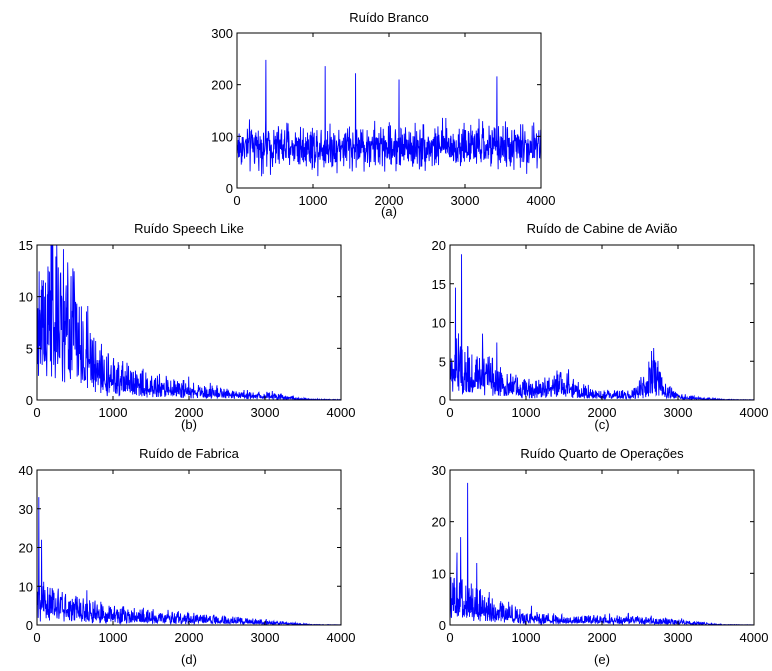 The height and width of the screenshot is (671, 772). I want to click on y-tick-label: 300, so click(222, 33).